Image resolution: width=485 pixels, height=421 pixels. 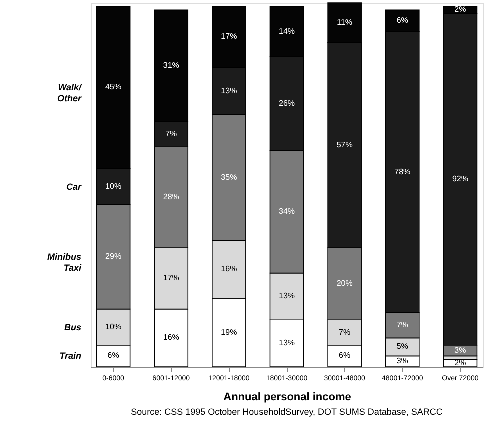 What do you see at coordinates (402, 347) in the screenshot?
I see `data-label: 5%` at bounding box center [402, 347].